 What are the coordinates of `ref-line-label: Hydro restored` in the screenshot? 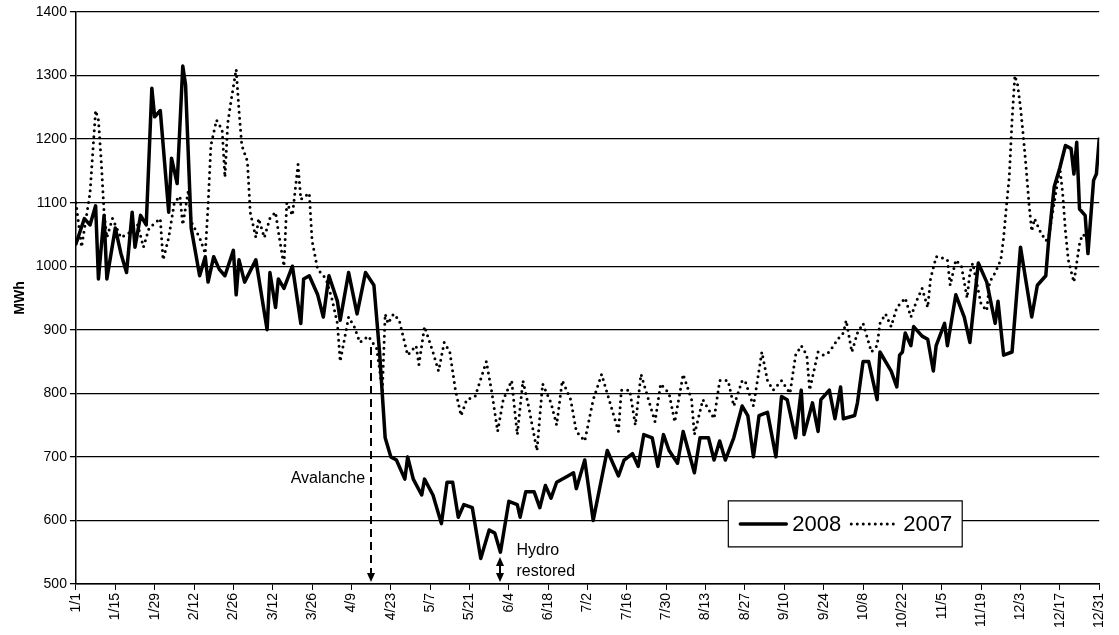 It's located at (546, 559).